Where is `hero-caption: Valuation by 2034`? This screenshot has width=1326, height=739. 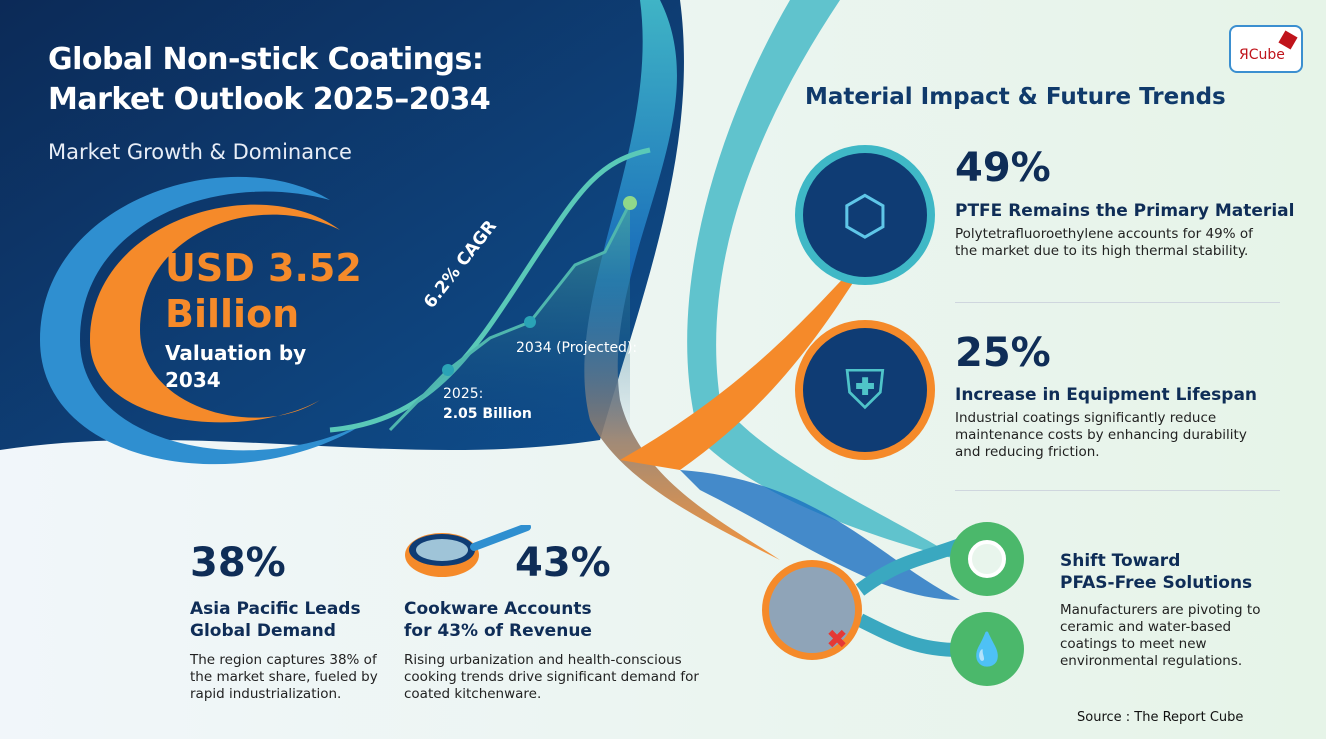 hero-caption: Valuation by 2034 is located at coordinates (236, 366).